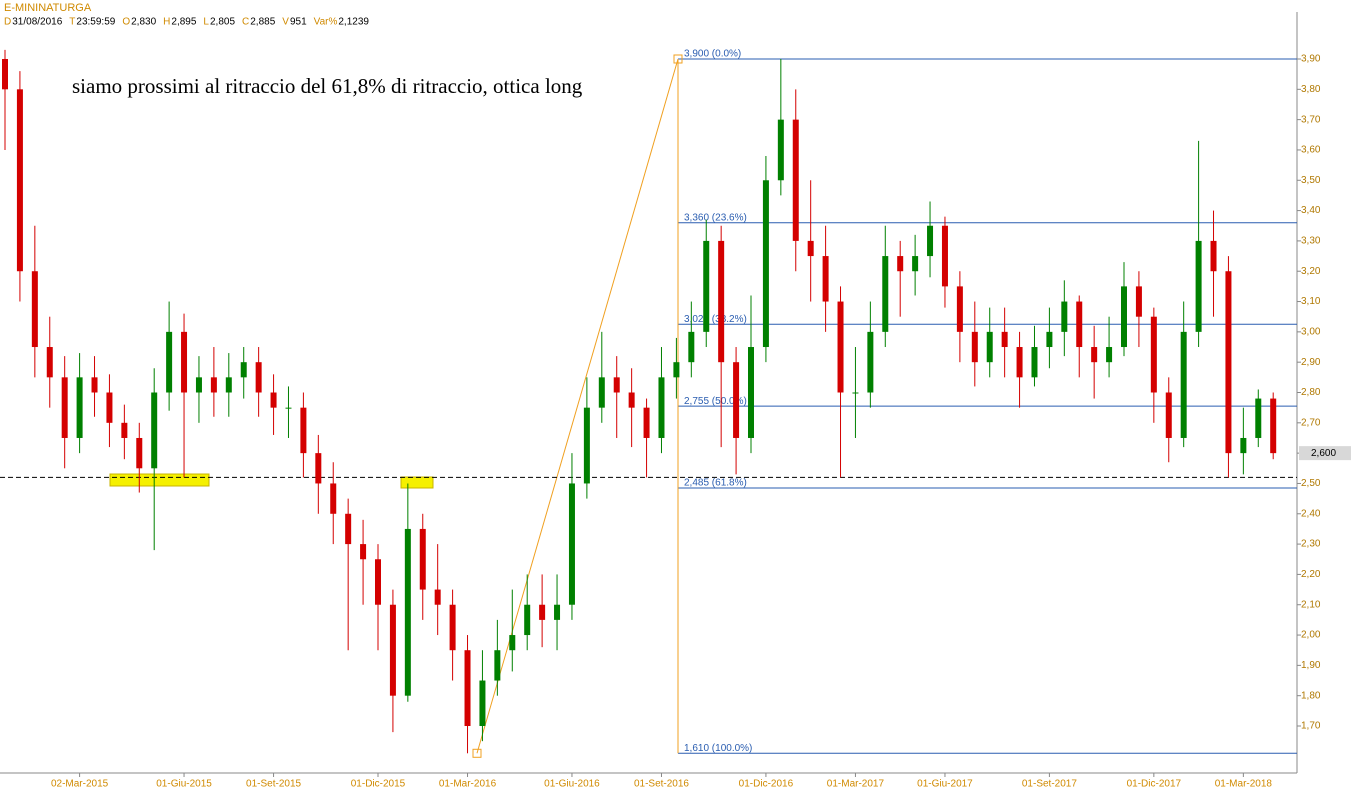 The height and width of the screenshot is (806, 1352). I want to click on x-tick-label: 02-Mar-2015, so click(80, 784).